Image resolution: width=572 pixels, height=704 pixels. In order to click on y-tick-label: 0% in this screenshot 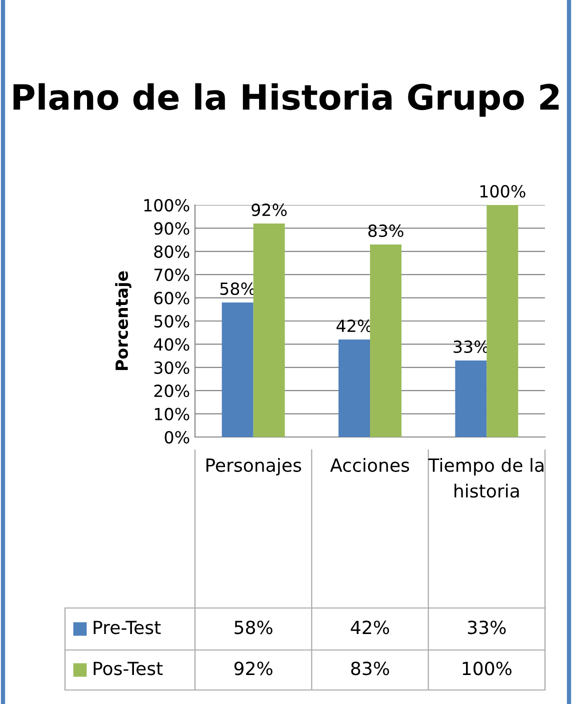, I will do `click(177, 437)`.